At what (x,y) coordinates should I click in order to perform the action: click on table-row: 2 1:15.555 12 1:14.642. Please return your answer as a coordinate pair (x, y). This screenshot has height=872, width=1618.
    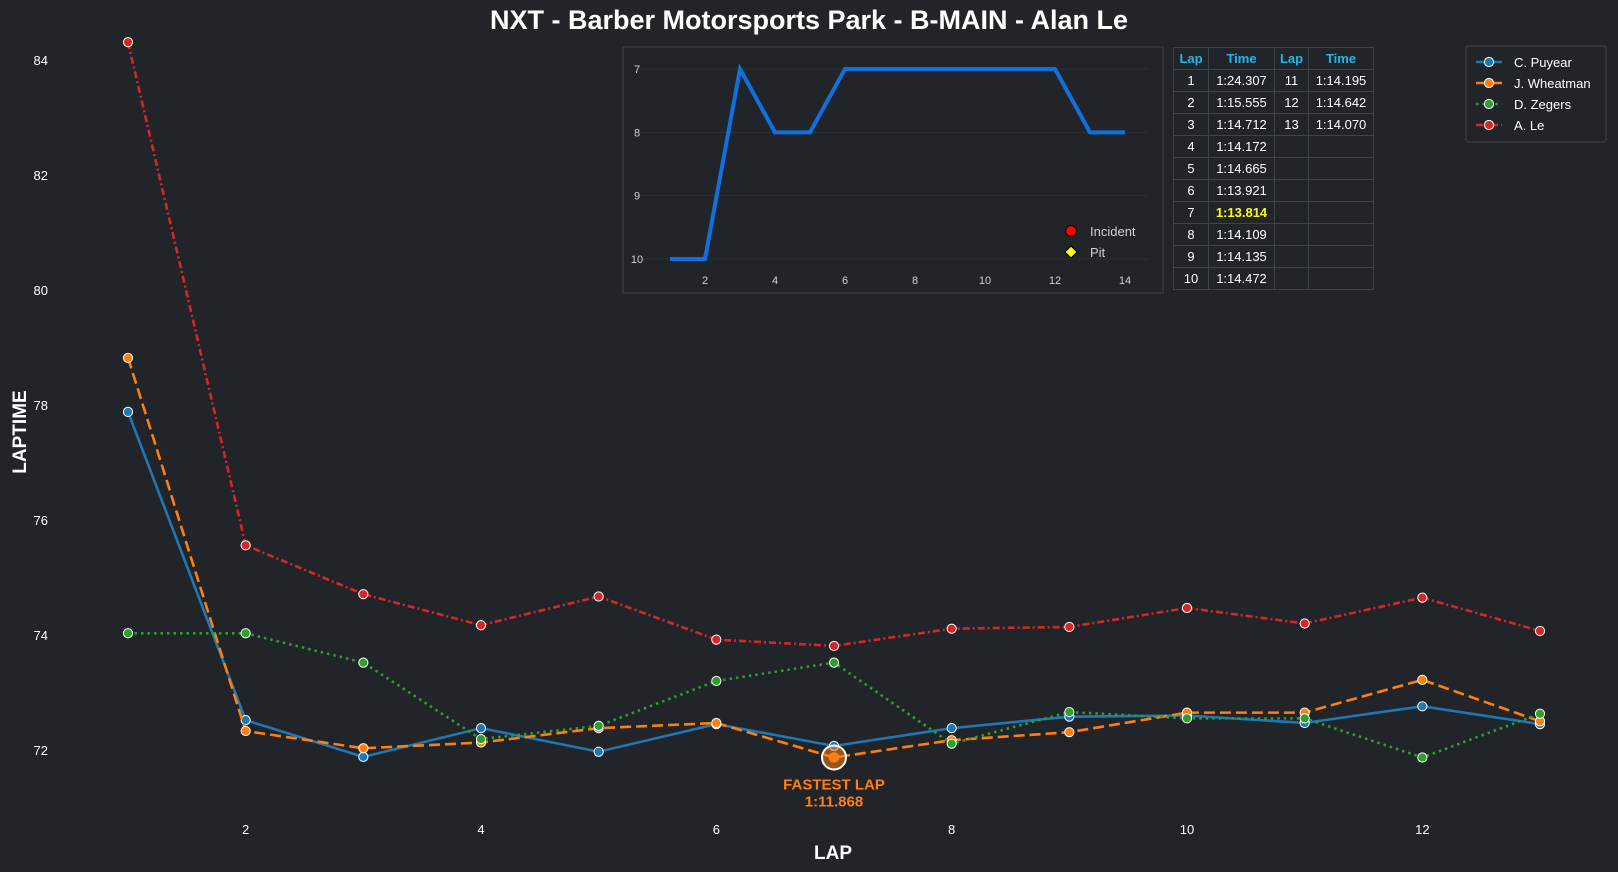
    Looking at the image, I should click on (1273, 102).